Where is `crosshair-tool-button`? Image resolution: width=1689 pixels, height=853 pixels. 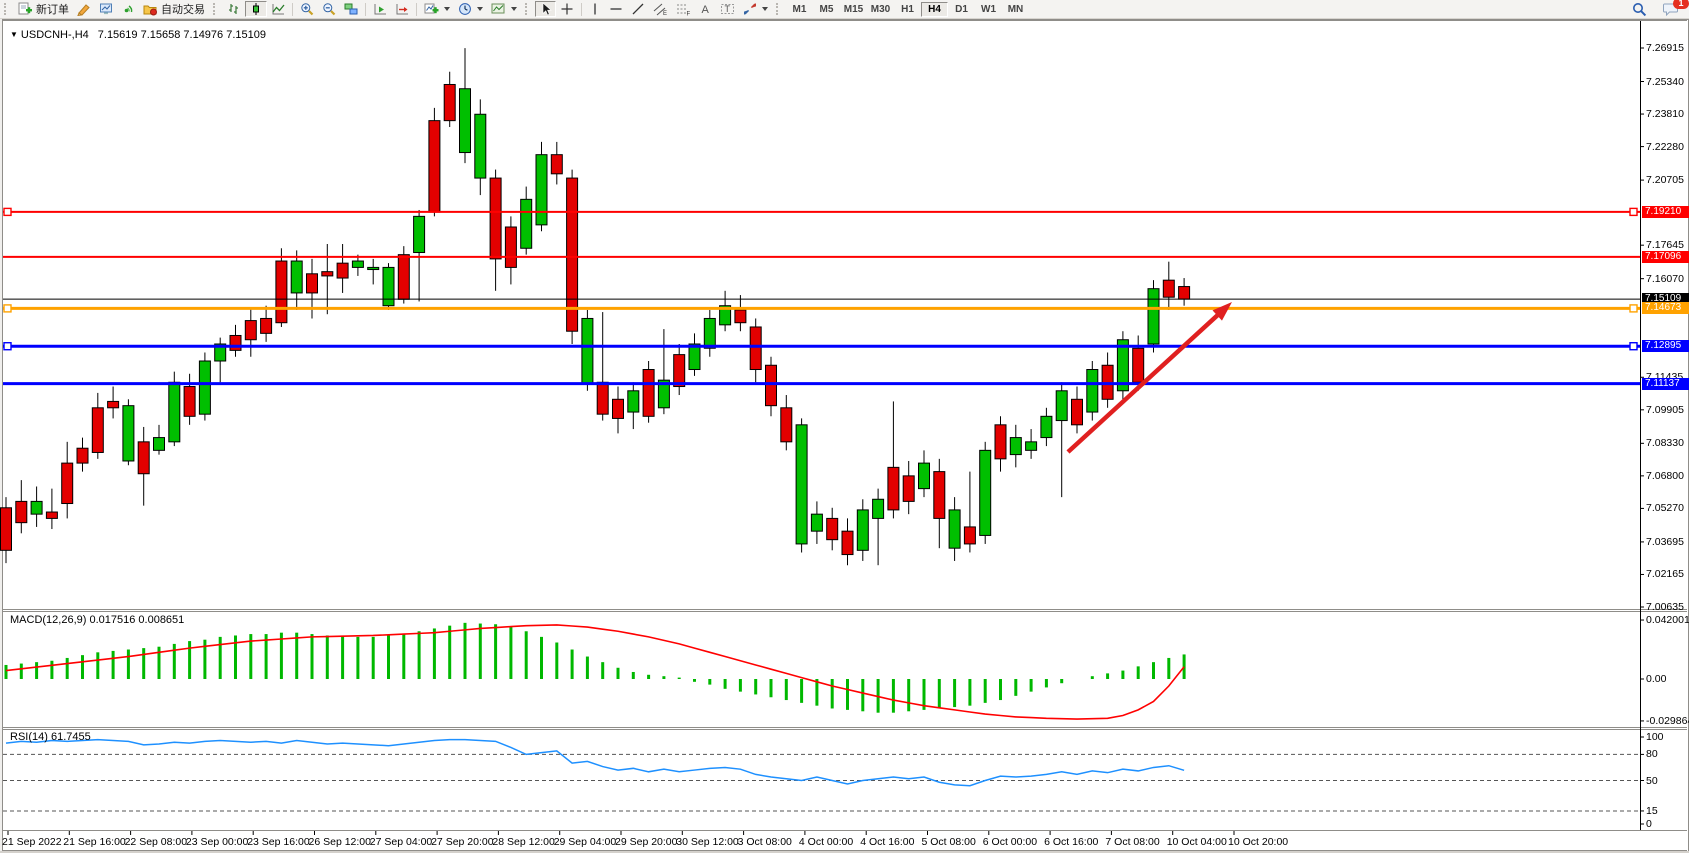
crosshair-tool-button is located at coordinates (567, 9).